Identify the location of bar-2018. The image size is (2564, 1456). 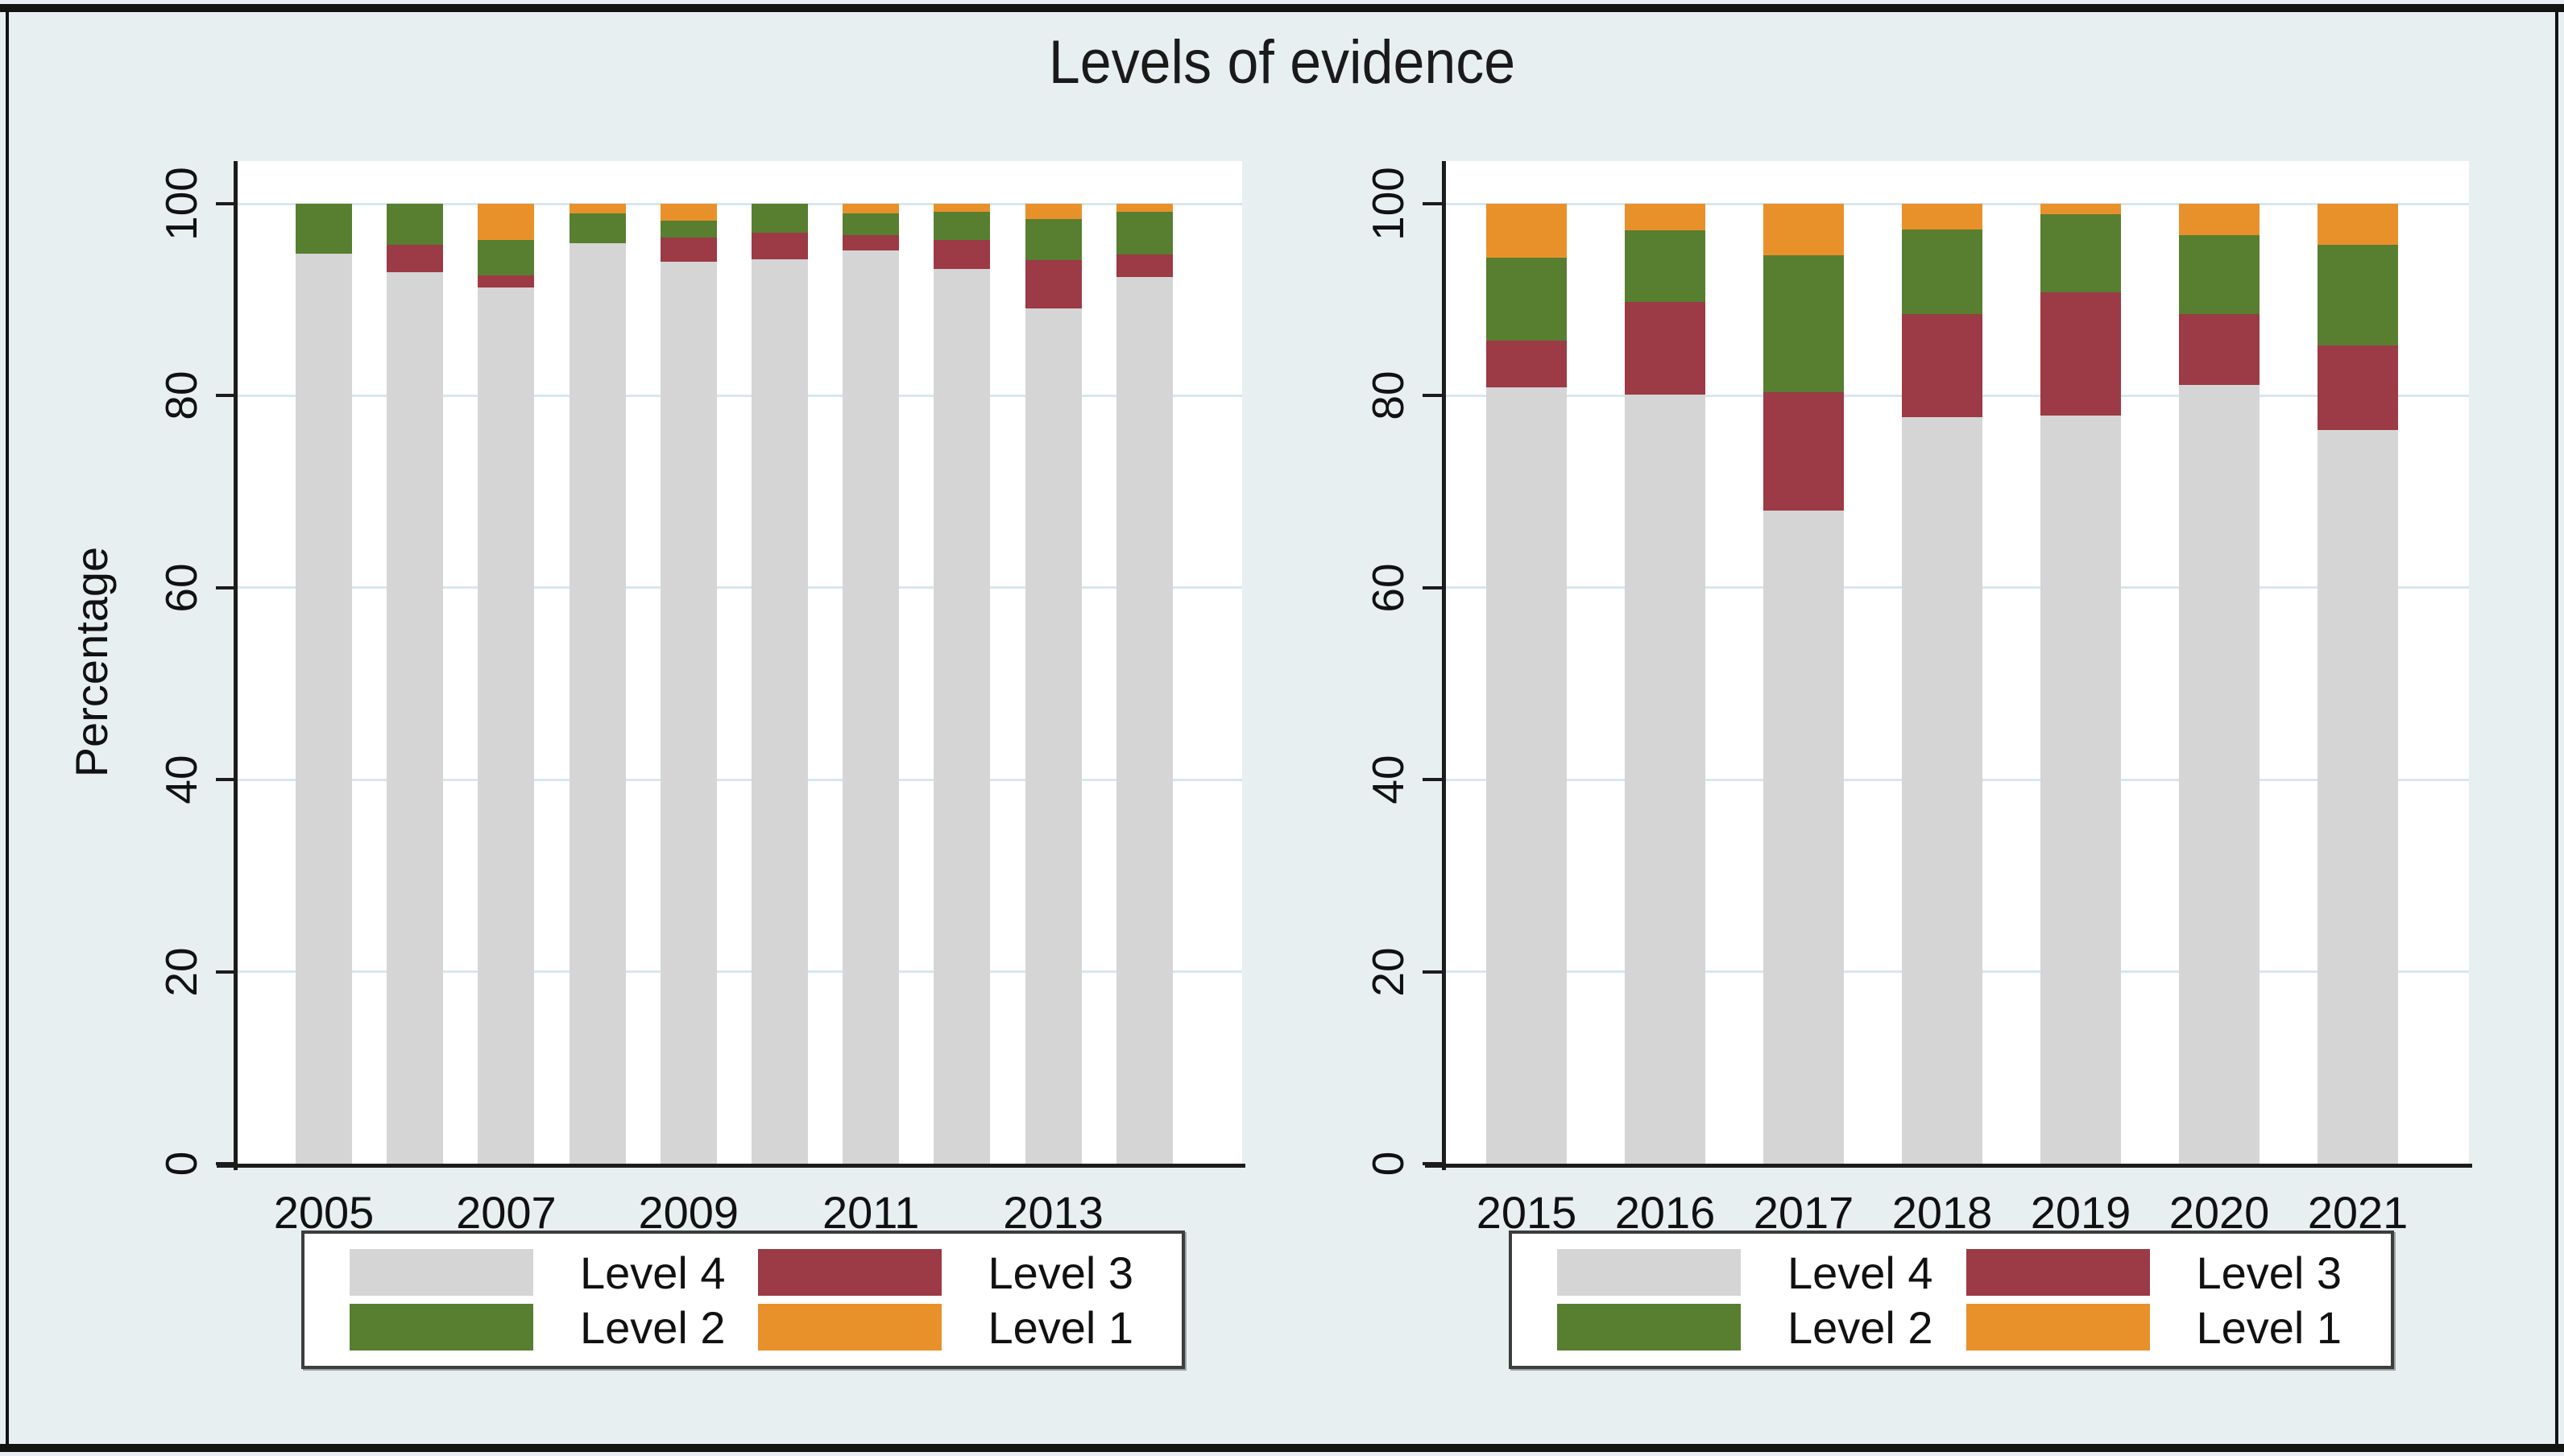
(1942, 684).